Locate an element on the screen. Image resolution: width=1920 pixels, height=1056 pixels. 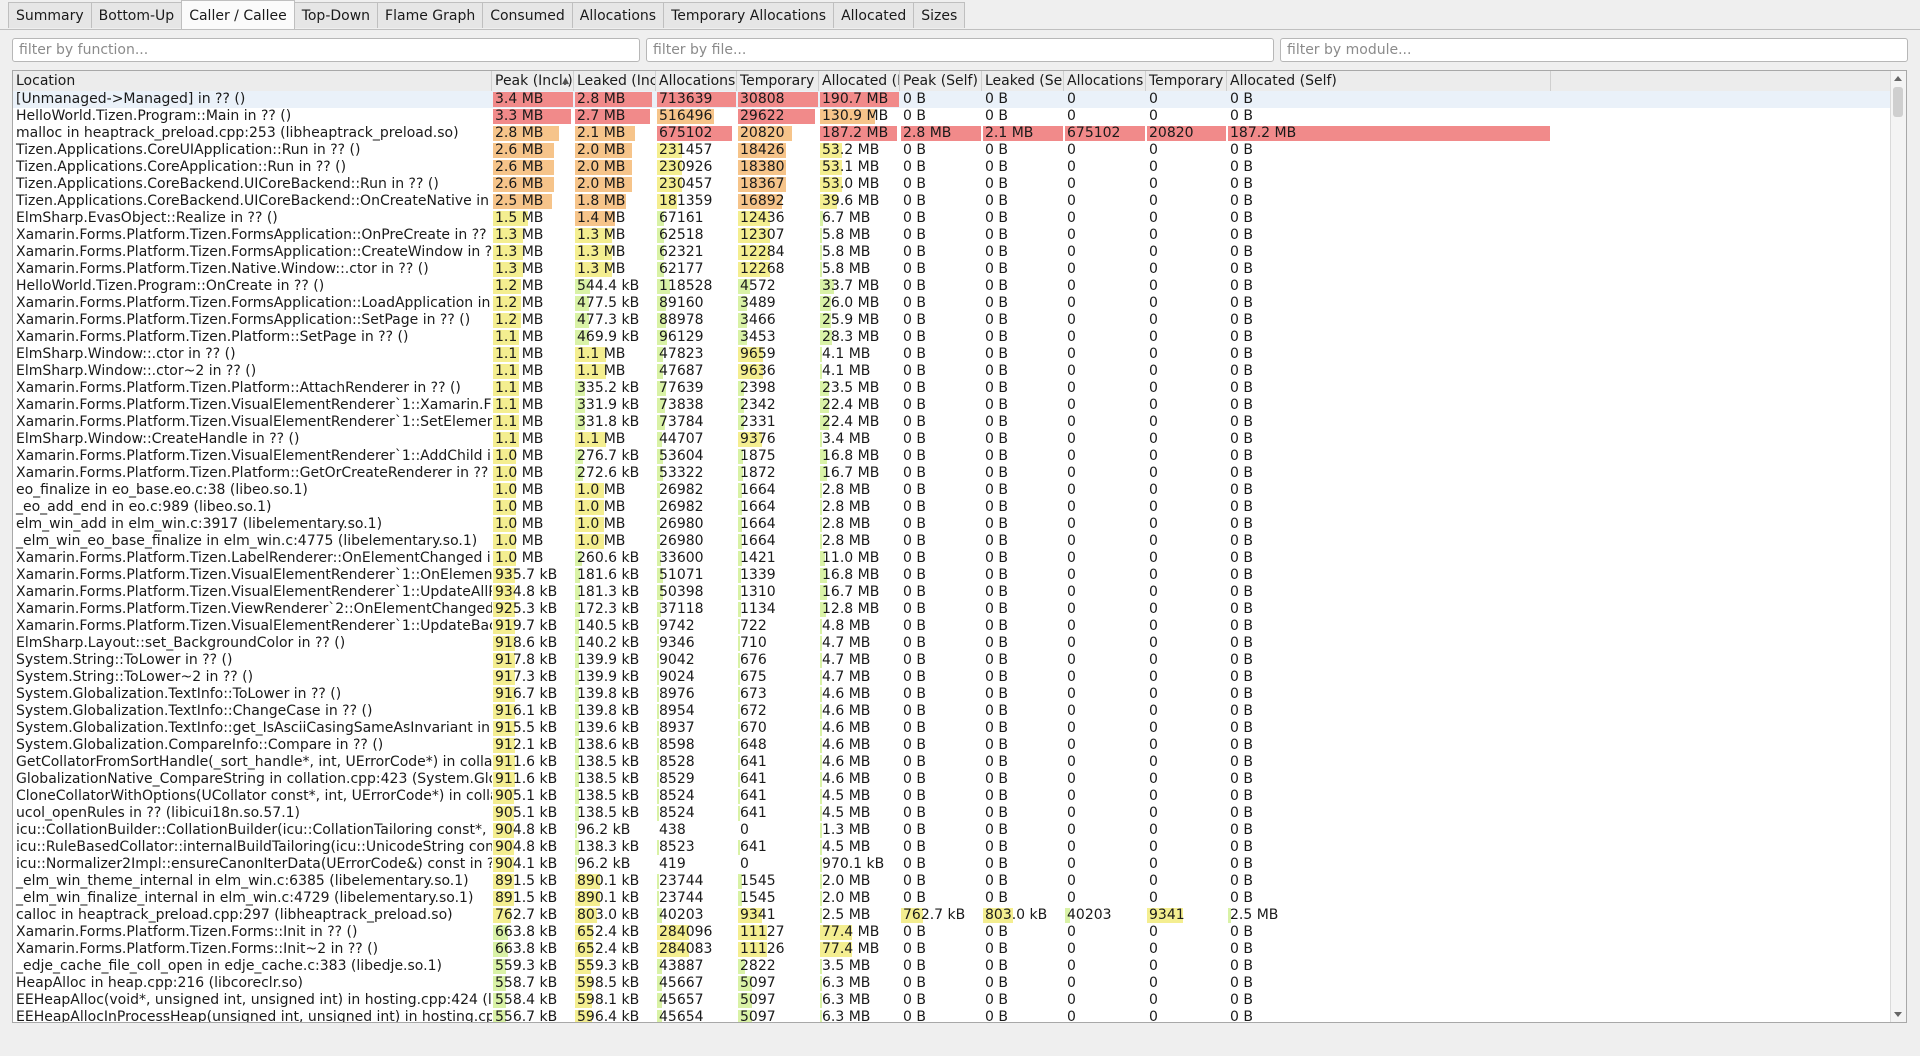
tab-consumed: Consumed is located at coordinates (527, 15).